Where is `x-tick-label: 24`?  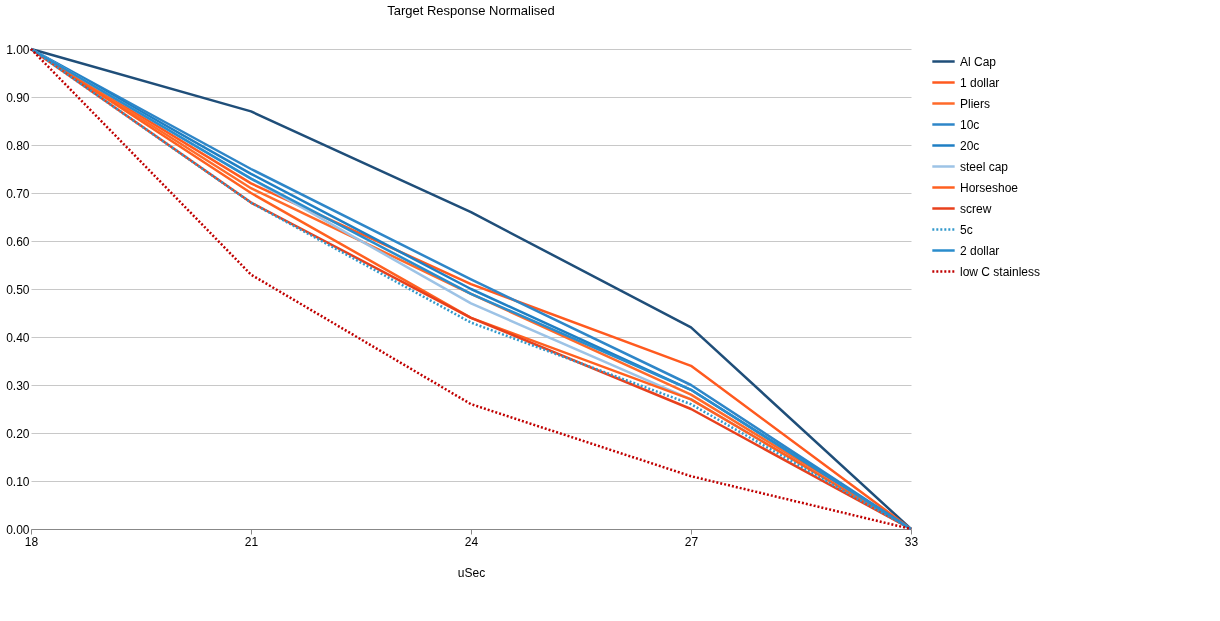 x-tick-label: 24 is located at coordinates (471, 541).